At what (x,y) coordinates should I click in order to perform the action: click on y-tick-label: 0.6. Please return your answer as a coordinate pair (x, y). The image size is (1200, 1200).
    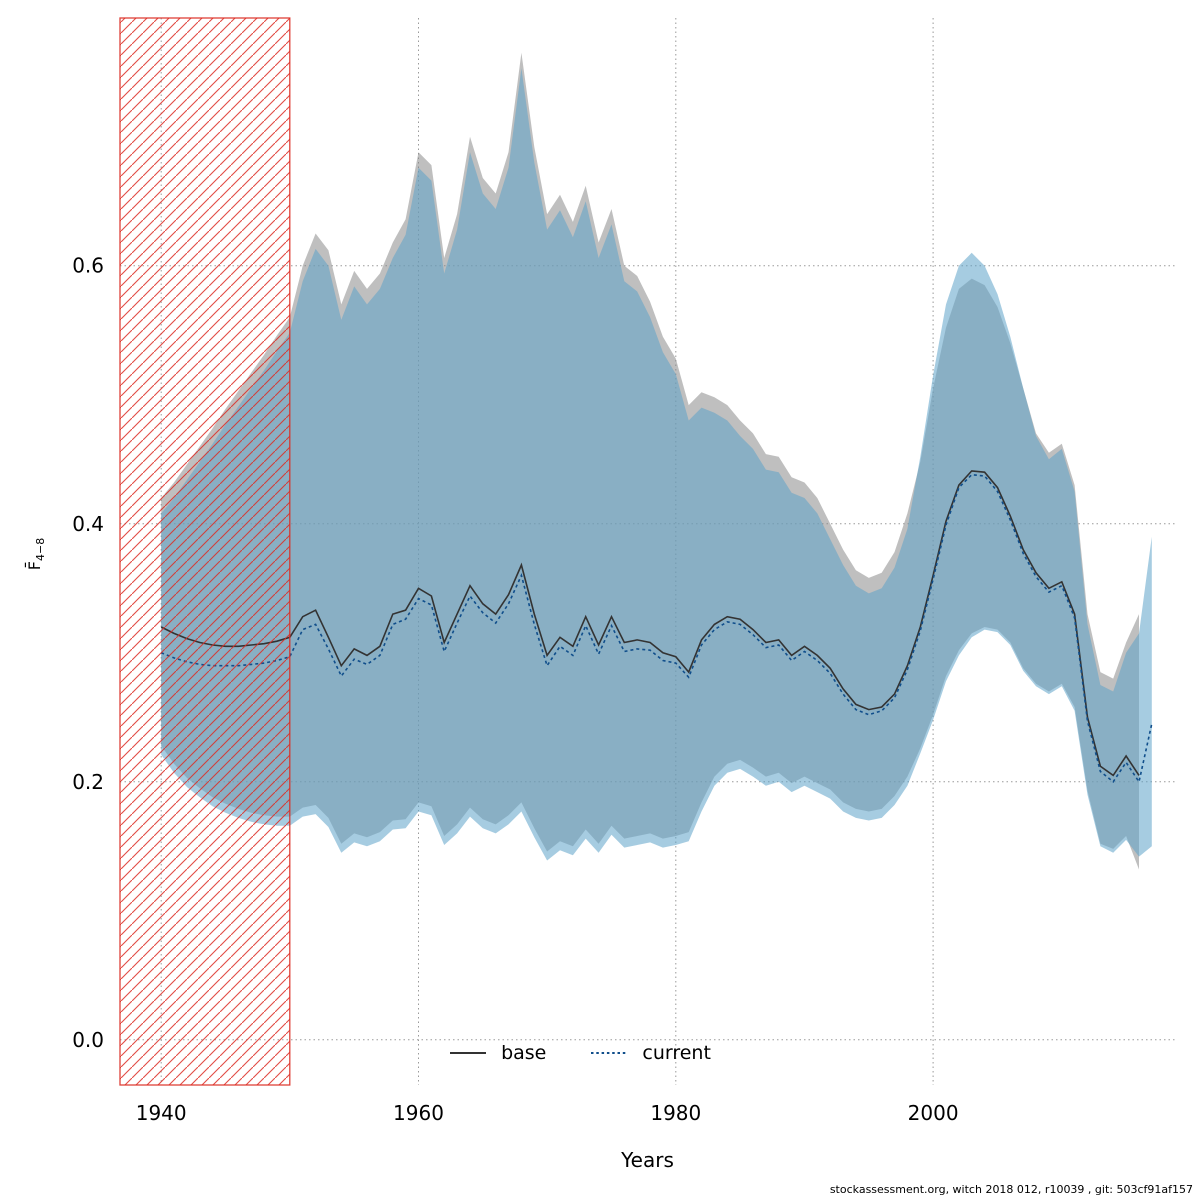
    Looking at the image, I should click on (88, 266).